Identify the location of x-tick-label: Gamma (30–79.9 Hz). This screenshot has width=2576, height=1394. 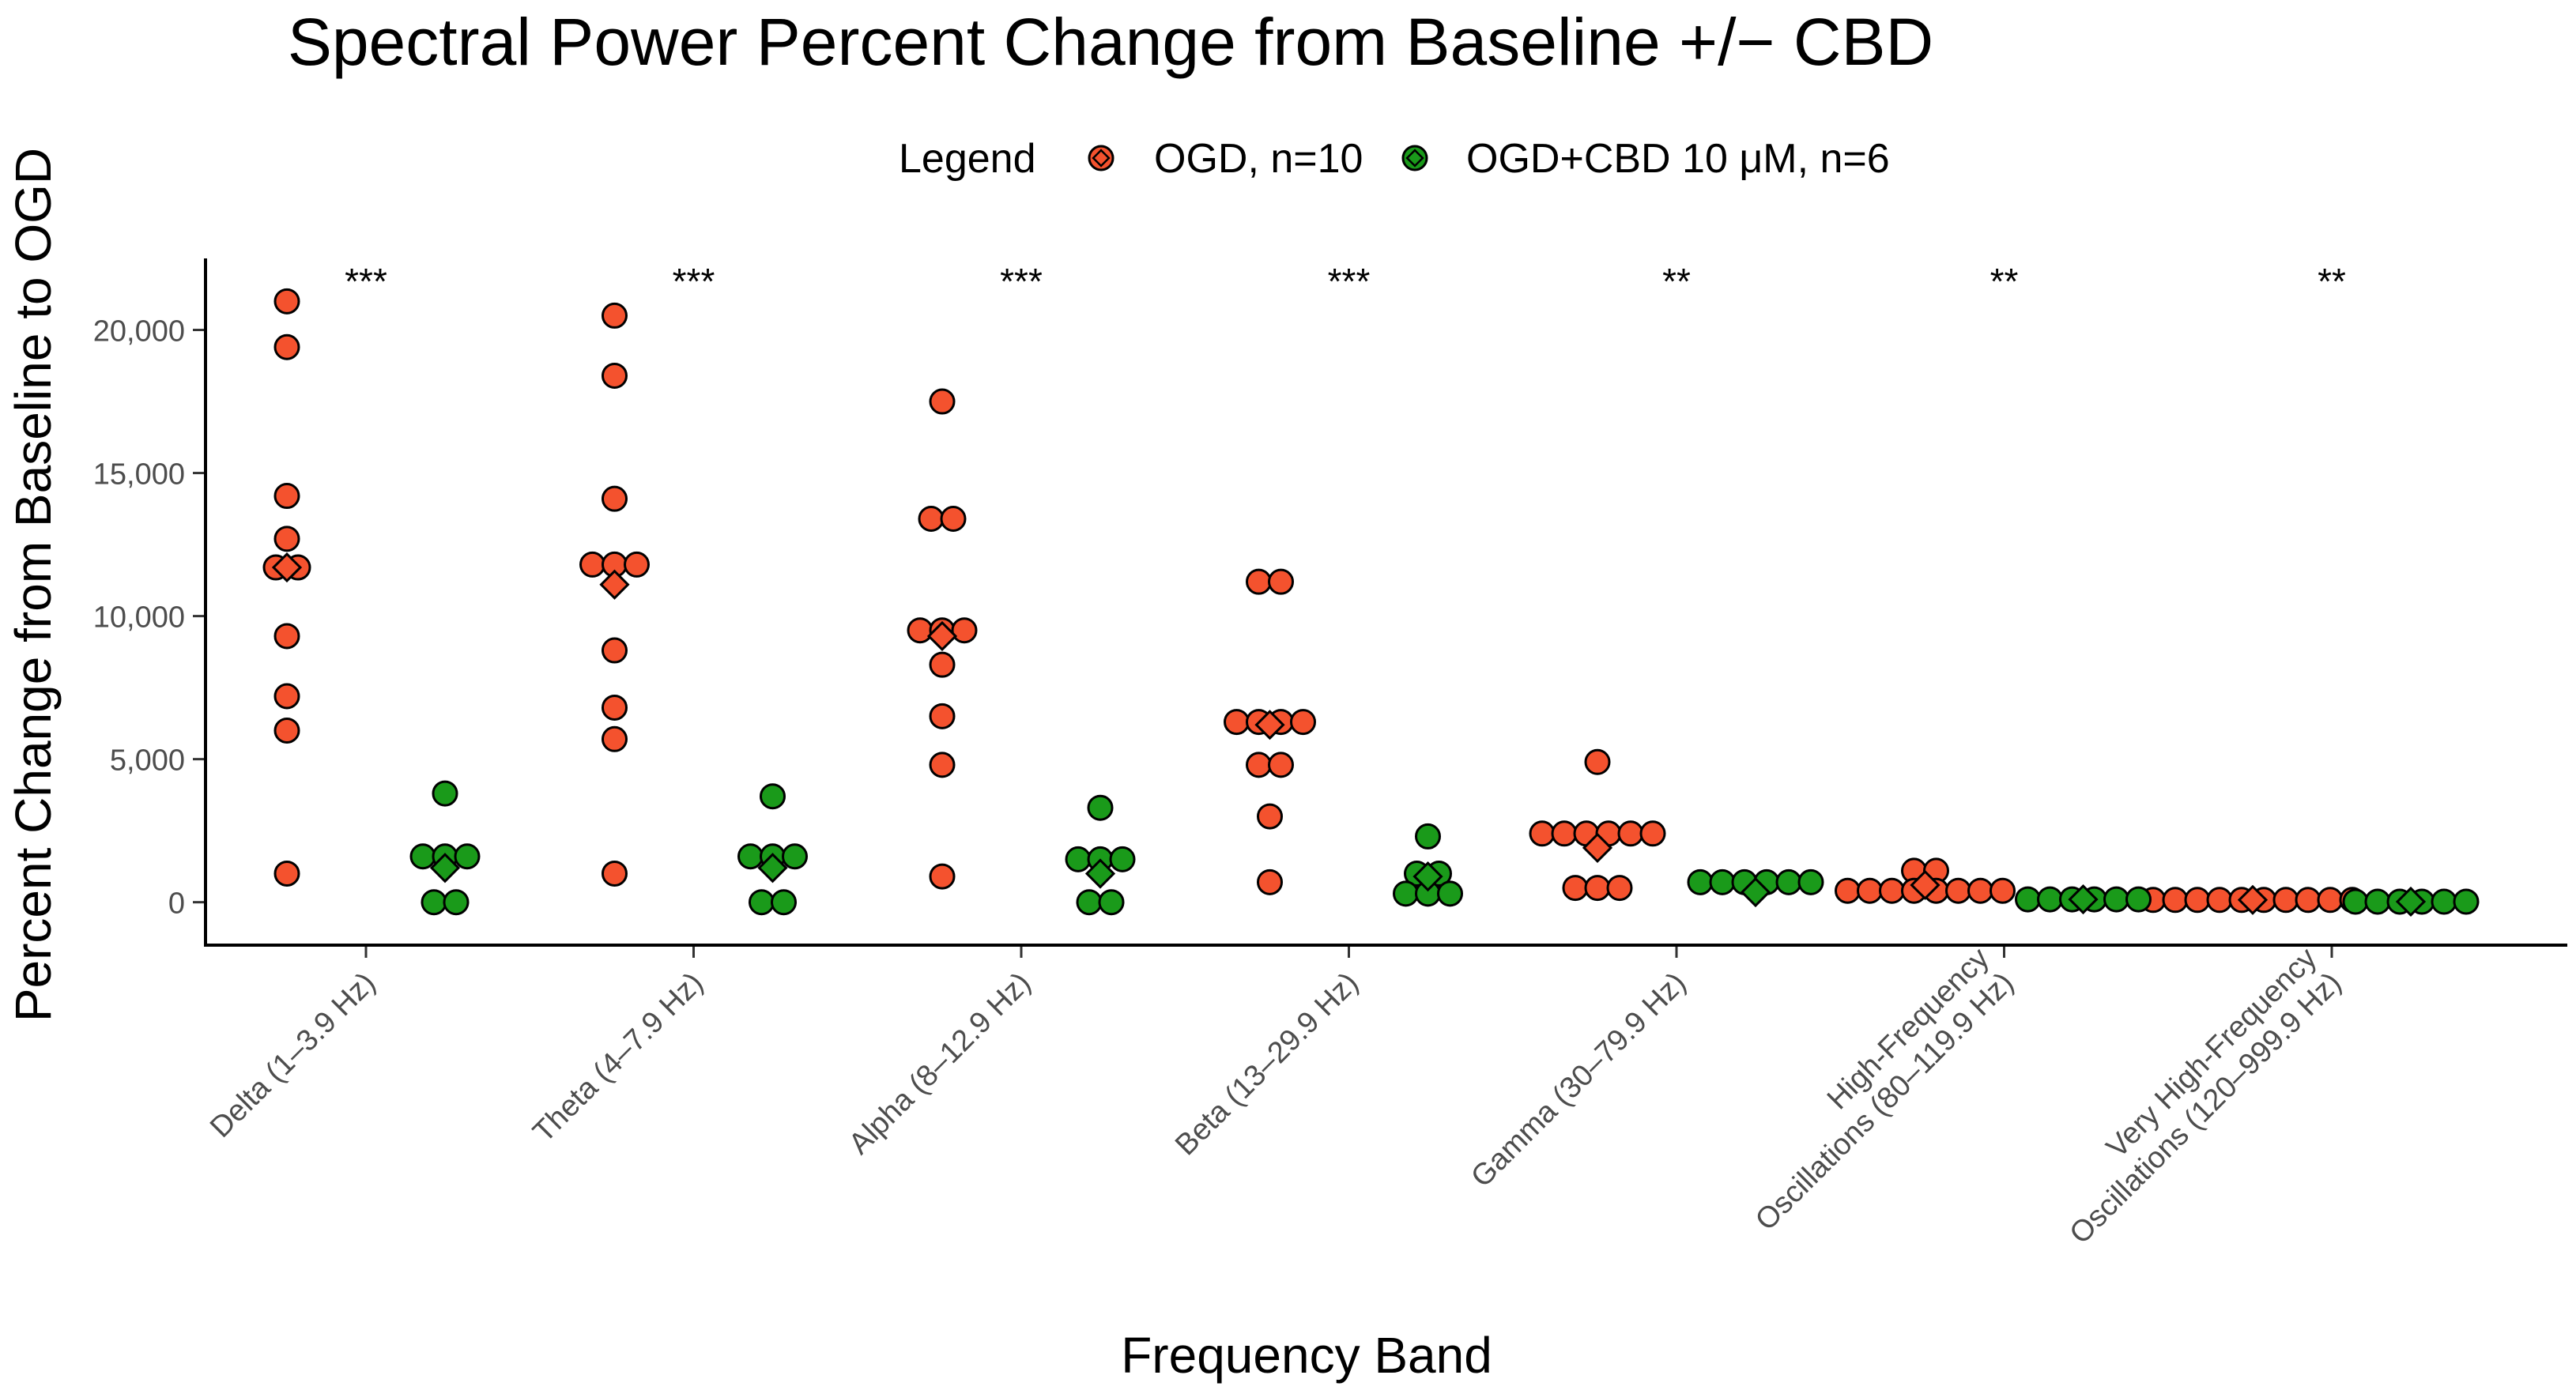
(1578, 1080).